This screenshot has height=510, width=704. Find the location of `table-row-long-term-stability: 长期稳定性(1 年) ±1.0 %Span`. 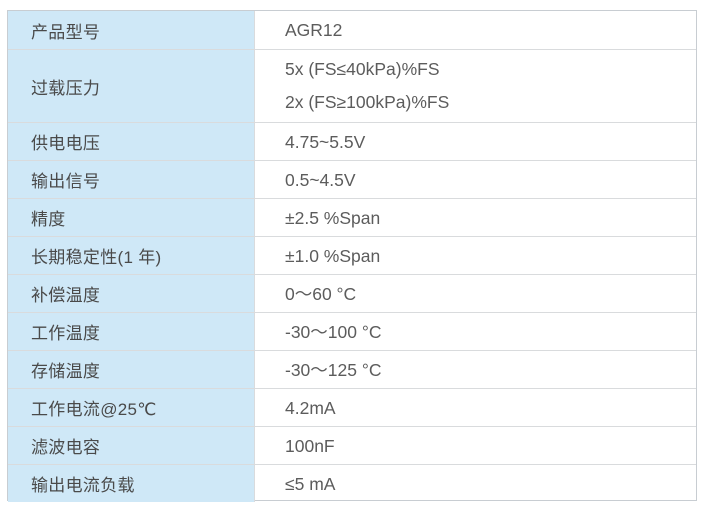

table-row-long-term-stability: 长期稳定性(1 年) ±1.0 %Span is located at coordinates (352, 255).